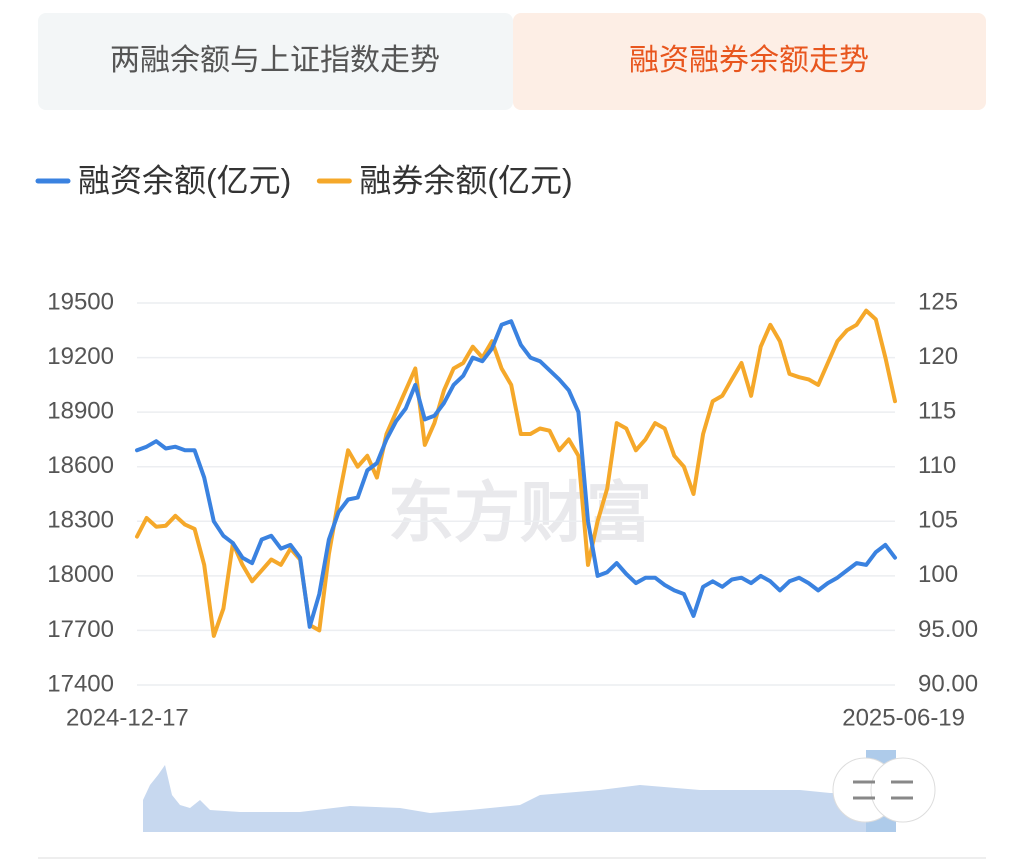  Describe the element at coordinates (520, 512) in the screenshot. I see `watermark: 东方财富` at that location.